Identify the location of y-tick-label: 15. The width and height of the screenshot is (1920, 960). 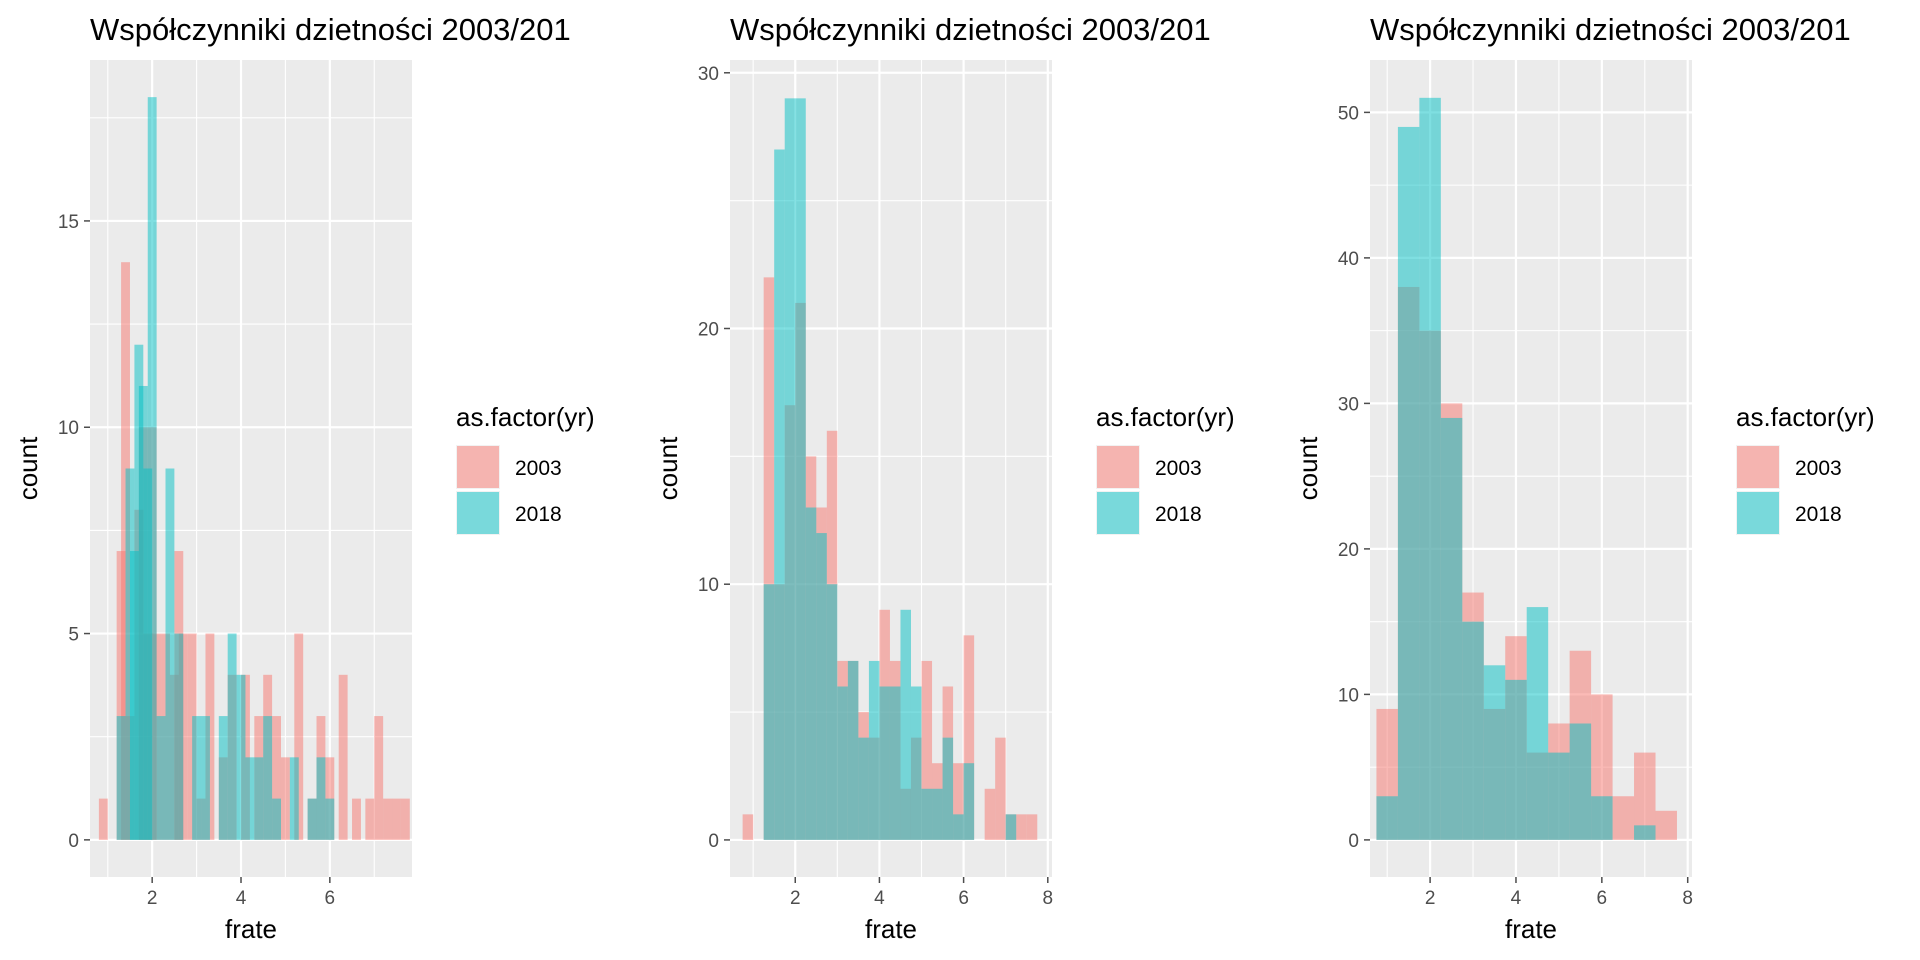
(68, 222).